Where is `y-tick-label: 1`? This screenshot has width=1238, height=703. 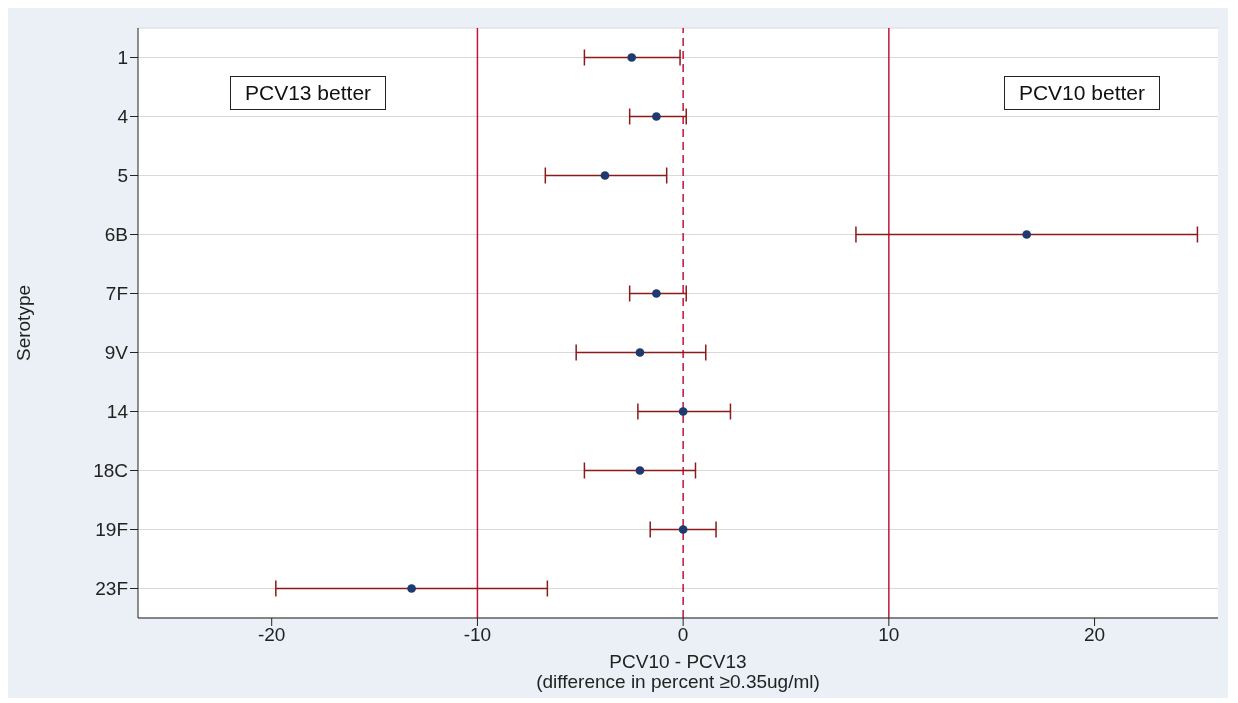 y-tick-label: 1 is located at coordinates (122, 58).